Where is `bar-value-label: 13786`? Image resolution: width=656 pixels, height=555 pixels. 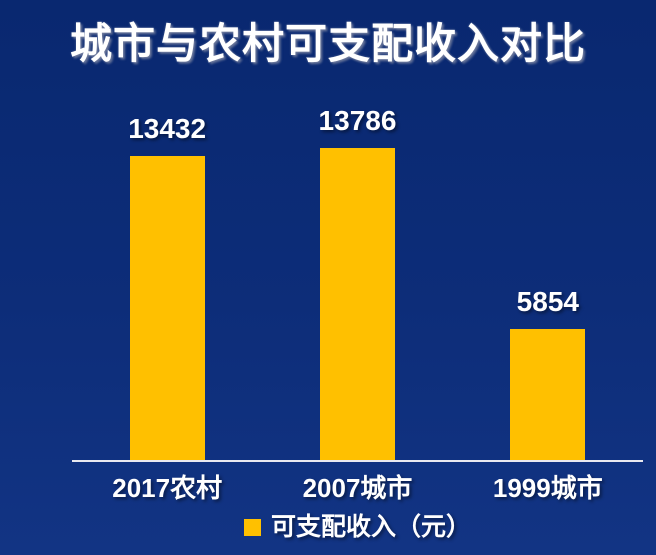 bar-value-label: 13786 is located at coordinates (357, 120).